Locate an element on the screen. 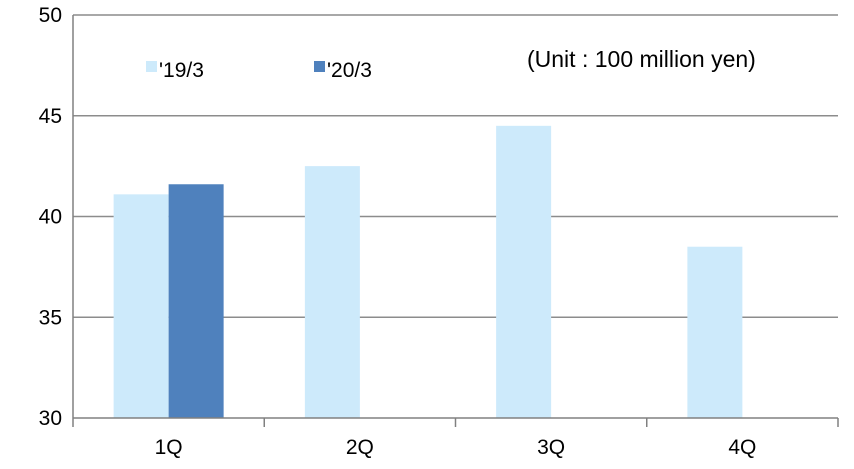 The width and height of the screenshot is (854, 469). x-tick-label: 3Q is located at coordinates (551, 447).